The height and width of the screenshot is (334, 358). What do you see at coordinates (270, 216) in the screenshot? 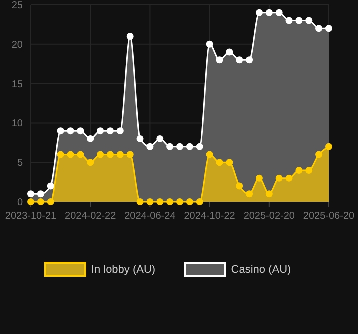
I see `x-tick-label: 2025-02-20` at bounding box center [270, 216].